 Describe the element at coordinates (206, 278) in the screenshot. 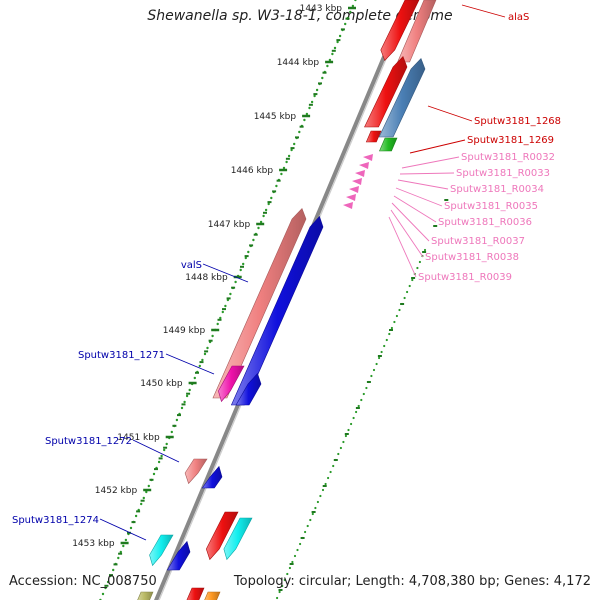

I see `ruler-tick-label: 1448 kbp` at that location.